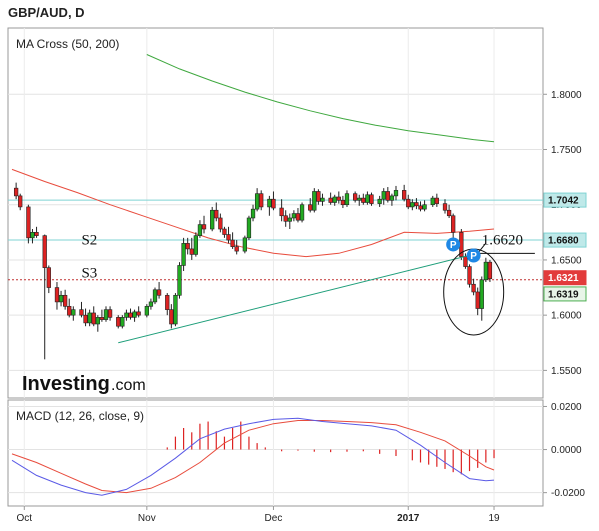 The height and width of the screenshot is (531, 599). I want to click on annotation-1-6620: 1.6620, so click(502, 240).